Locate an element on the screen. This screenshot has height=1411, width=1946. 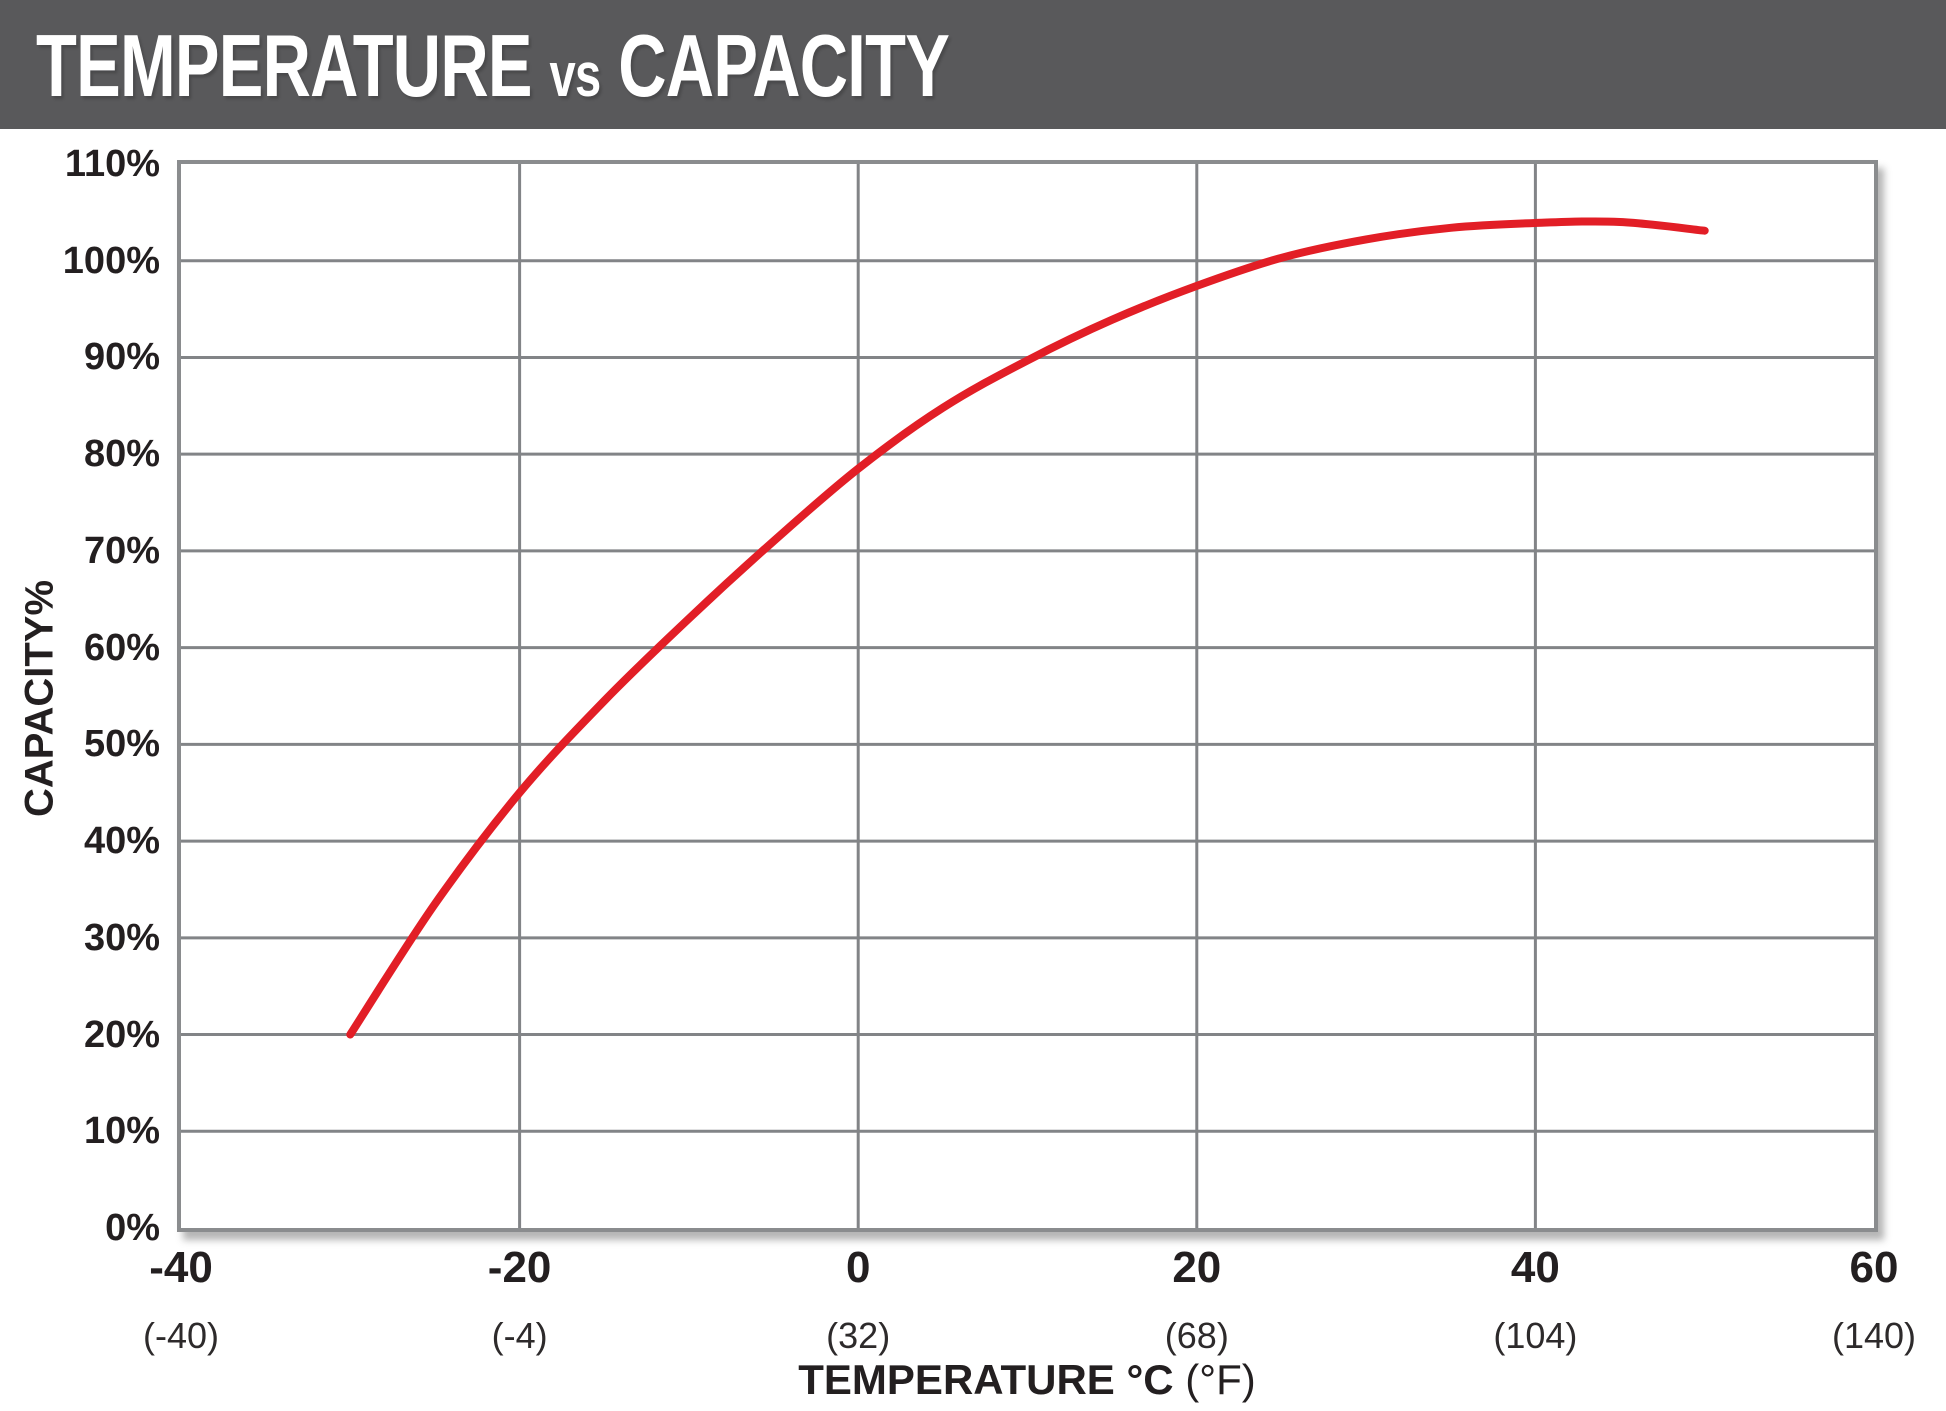
x-axis-title: TEMPERATURE °C (°F) is located at coordinates (1027, 1380).